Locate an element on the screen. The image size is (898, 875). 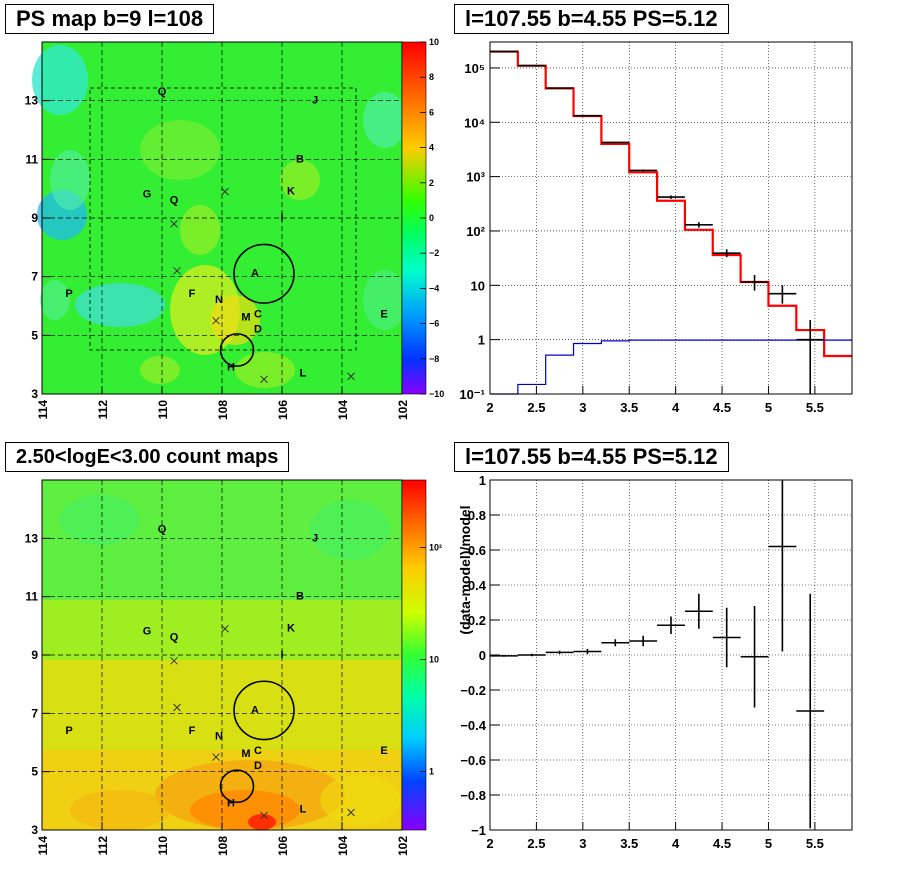
spectrum-y-tick-label: 10³ is located at coordinates (475, 177).